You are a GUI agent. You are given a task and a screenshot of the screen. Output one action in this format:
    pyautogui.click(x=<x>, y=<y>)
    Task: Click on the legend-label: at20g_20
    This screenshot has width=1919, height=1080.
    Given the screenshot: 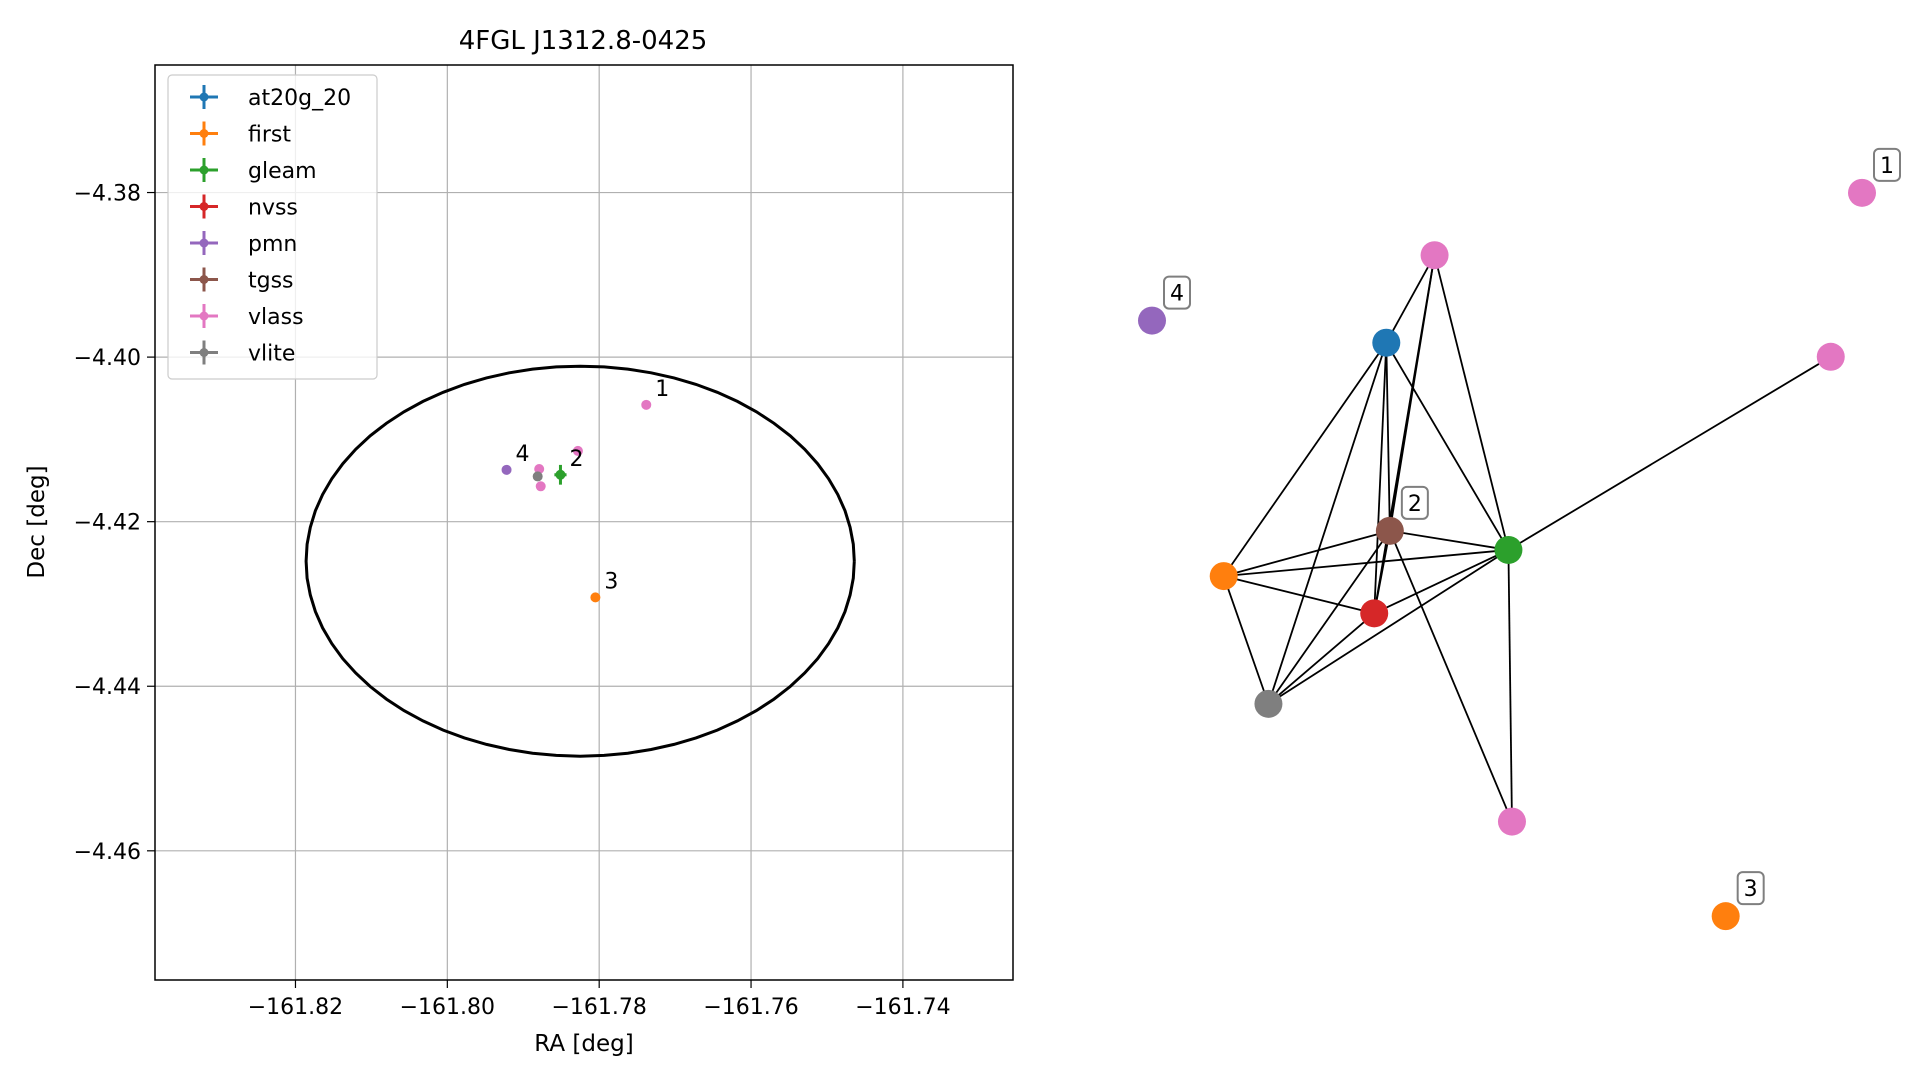 What is the action you would take?
    pyautogui.click(x=299, y=98)
    